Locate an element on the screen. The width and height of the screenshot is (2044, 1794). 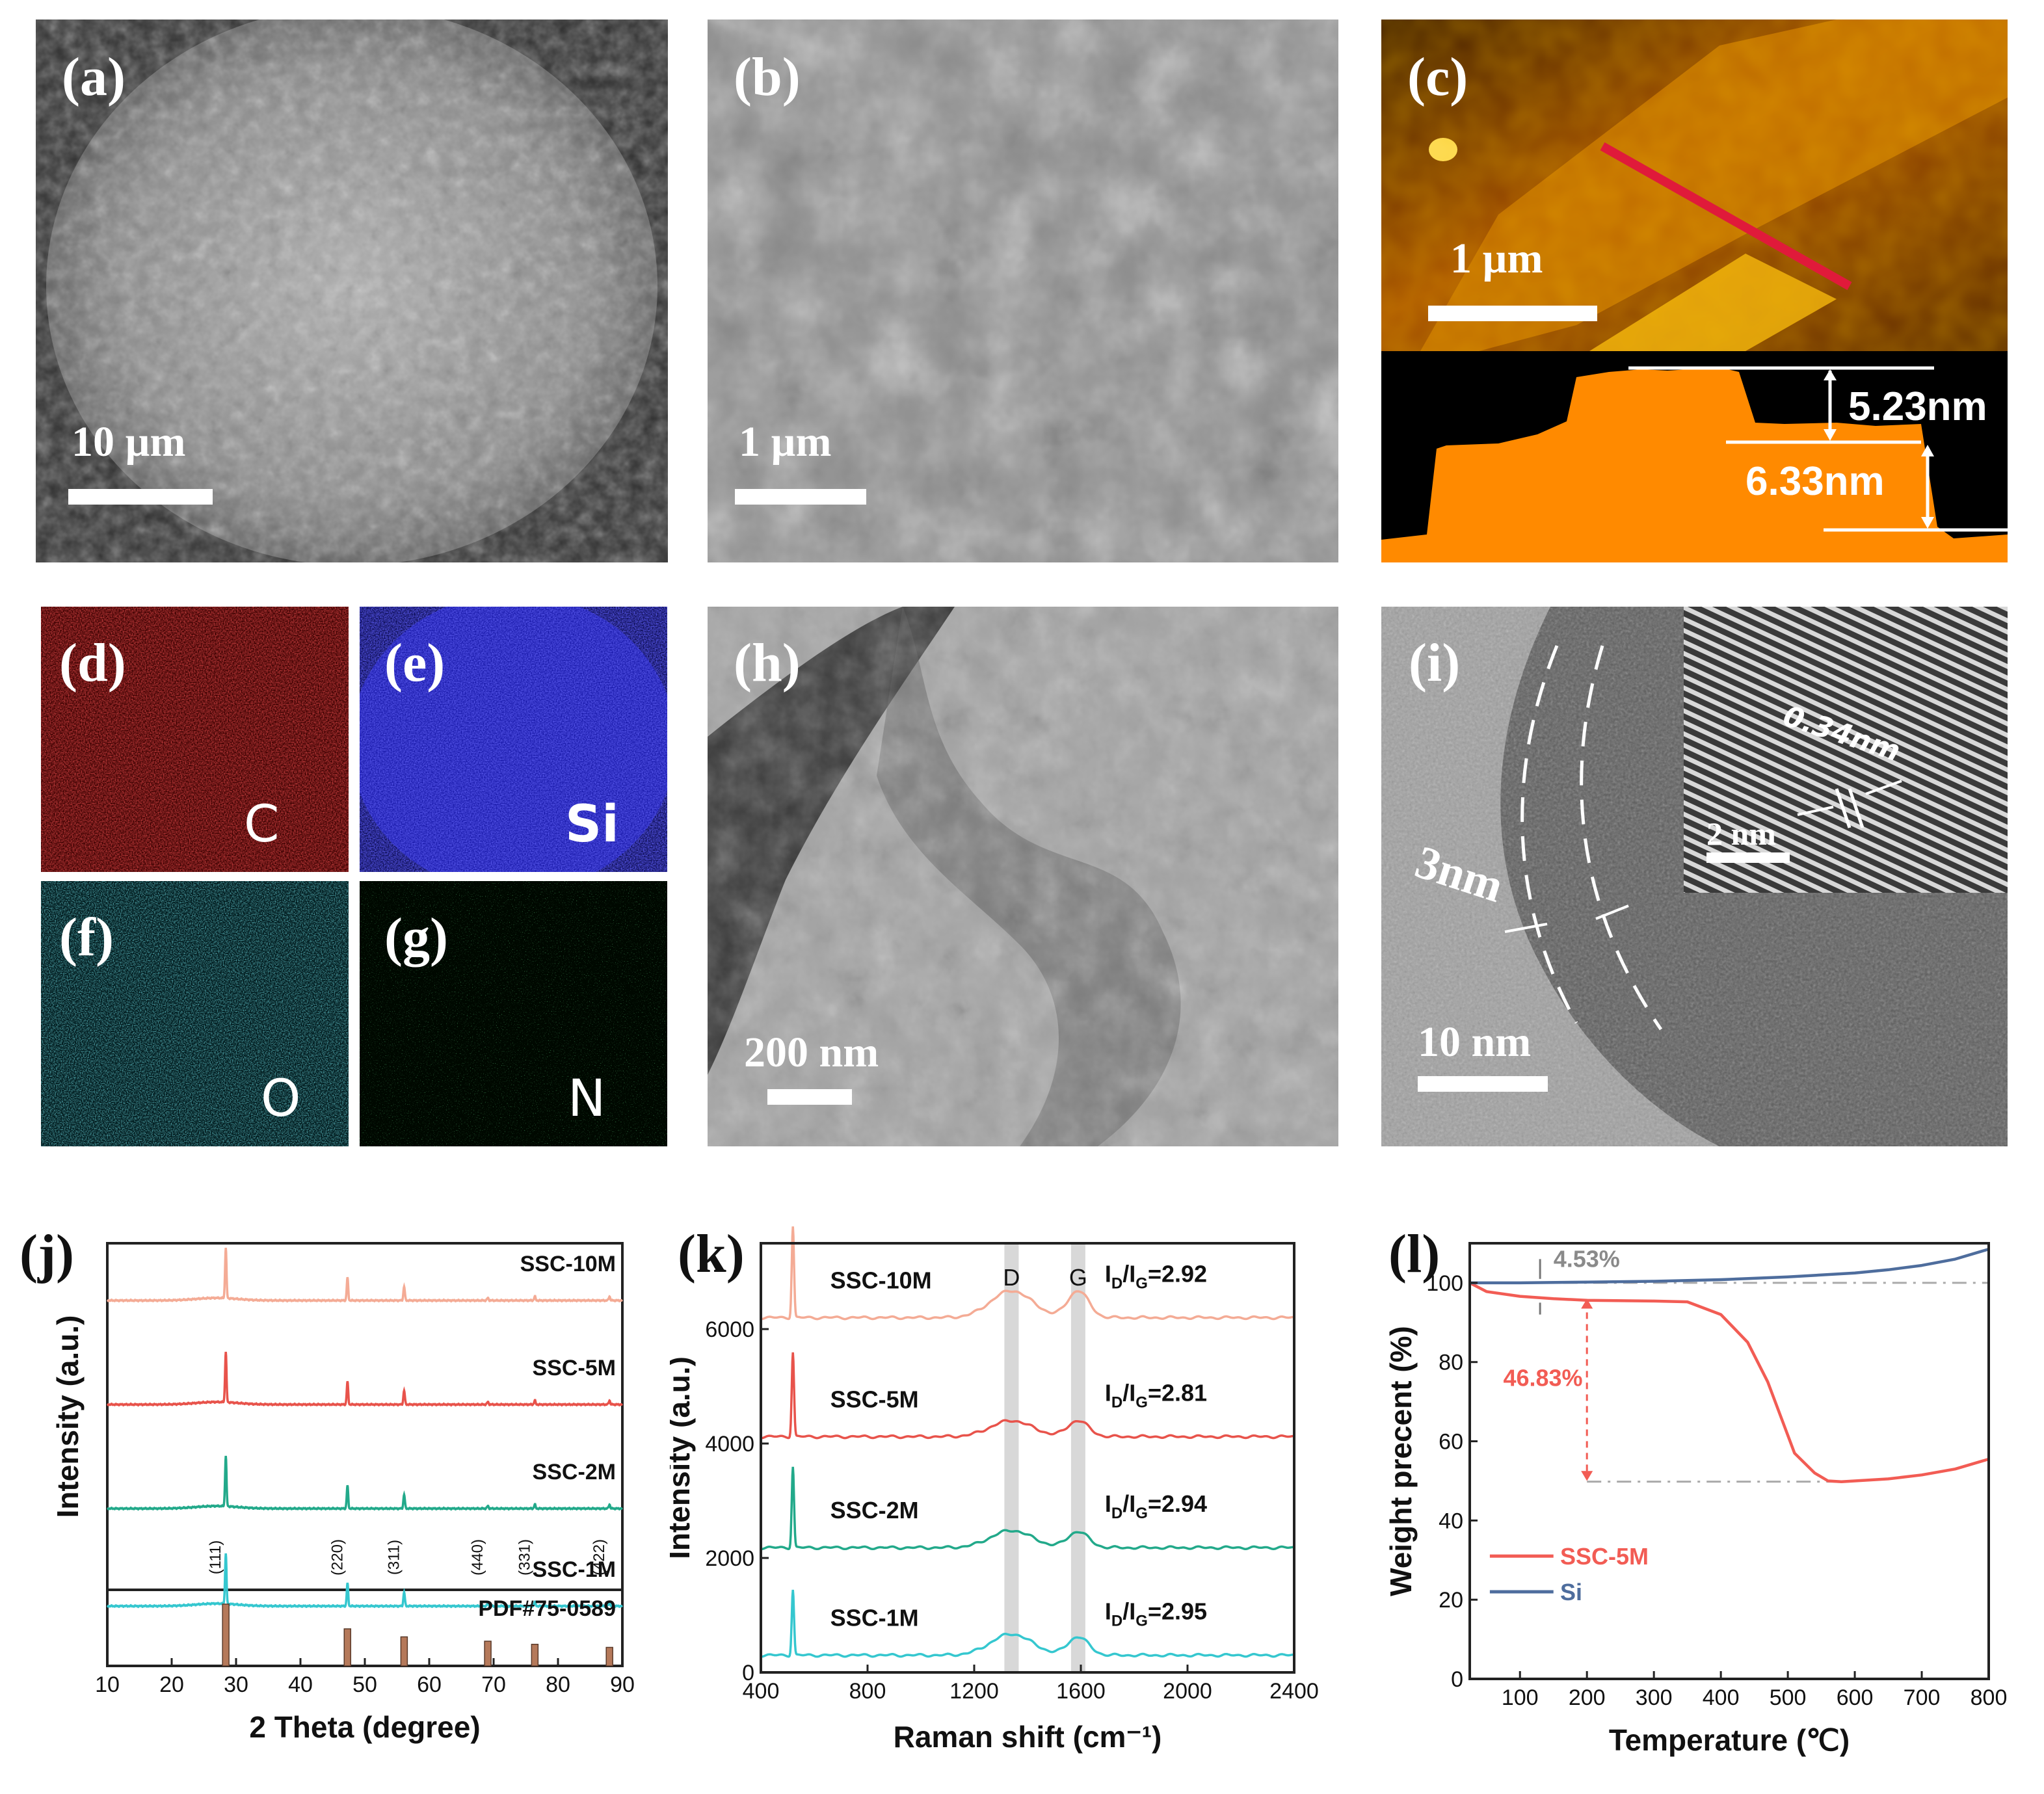
tga-arrowhead-up is located at coordinates (1587, 1304).